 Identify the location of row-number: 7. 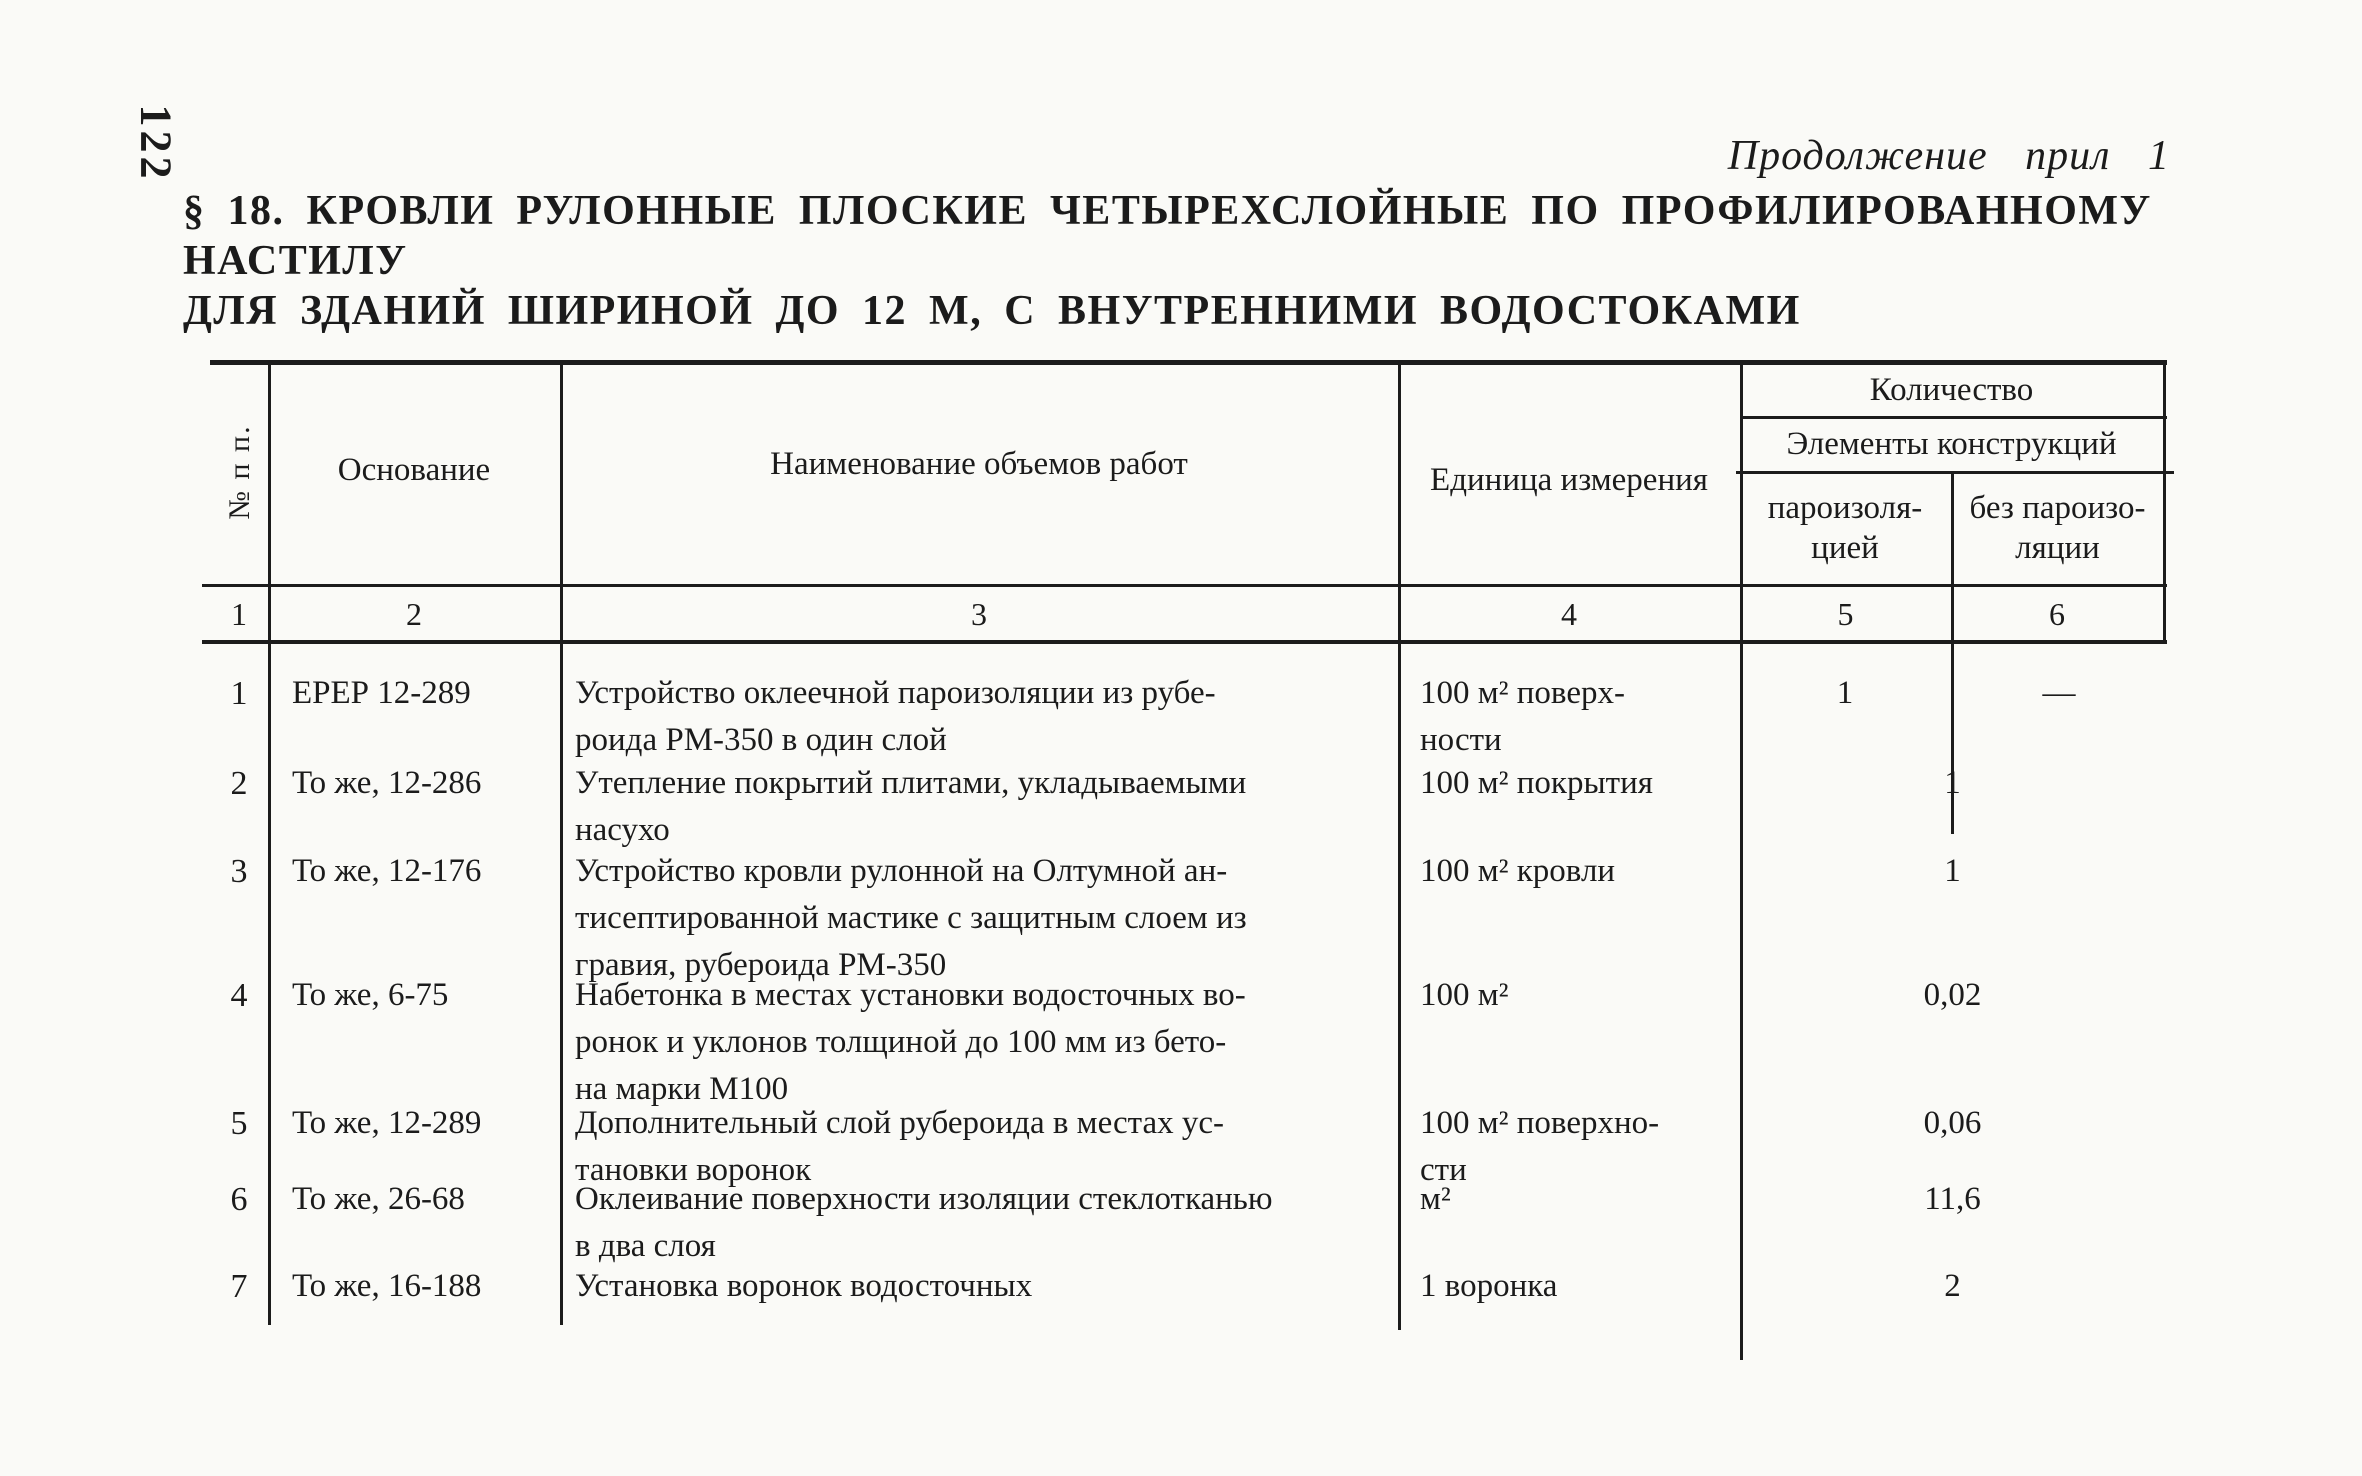
(239, 1286).